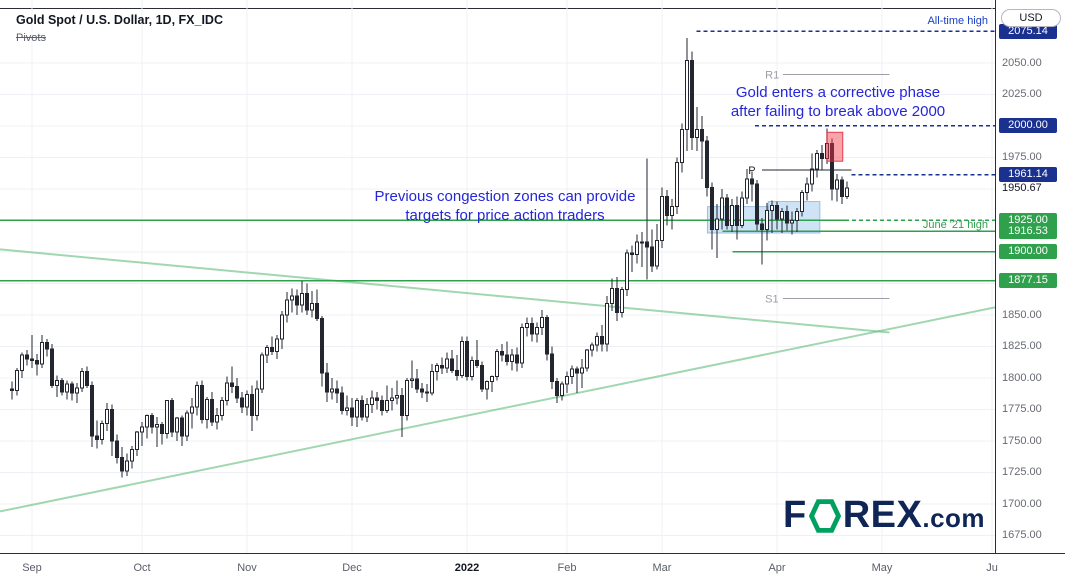 Image resolution: width=1065 pixels, height=585 pixels. I want to click on pivot-label-r1: R1, so click(772, 75).